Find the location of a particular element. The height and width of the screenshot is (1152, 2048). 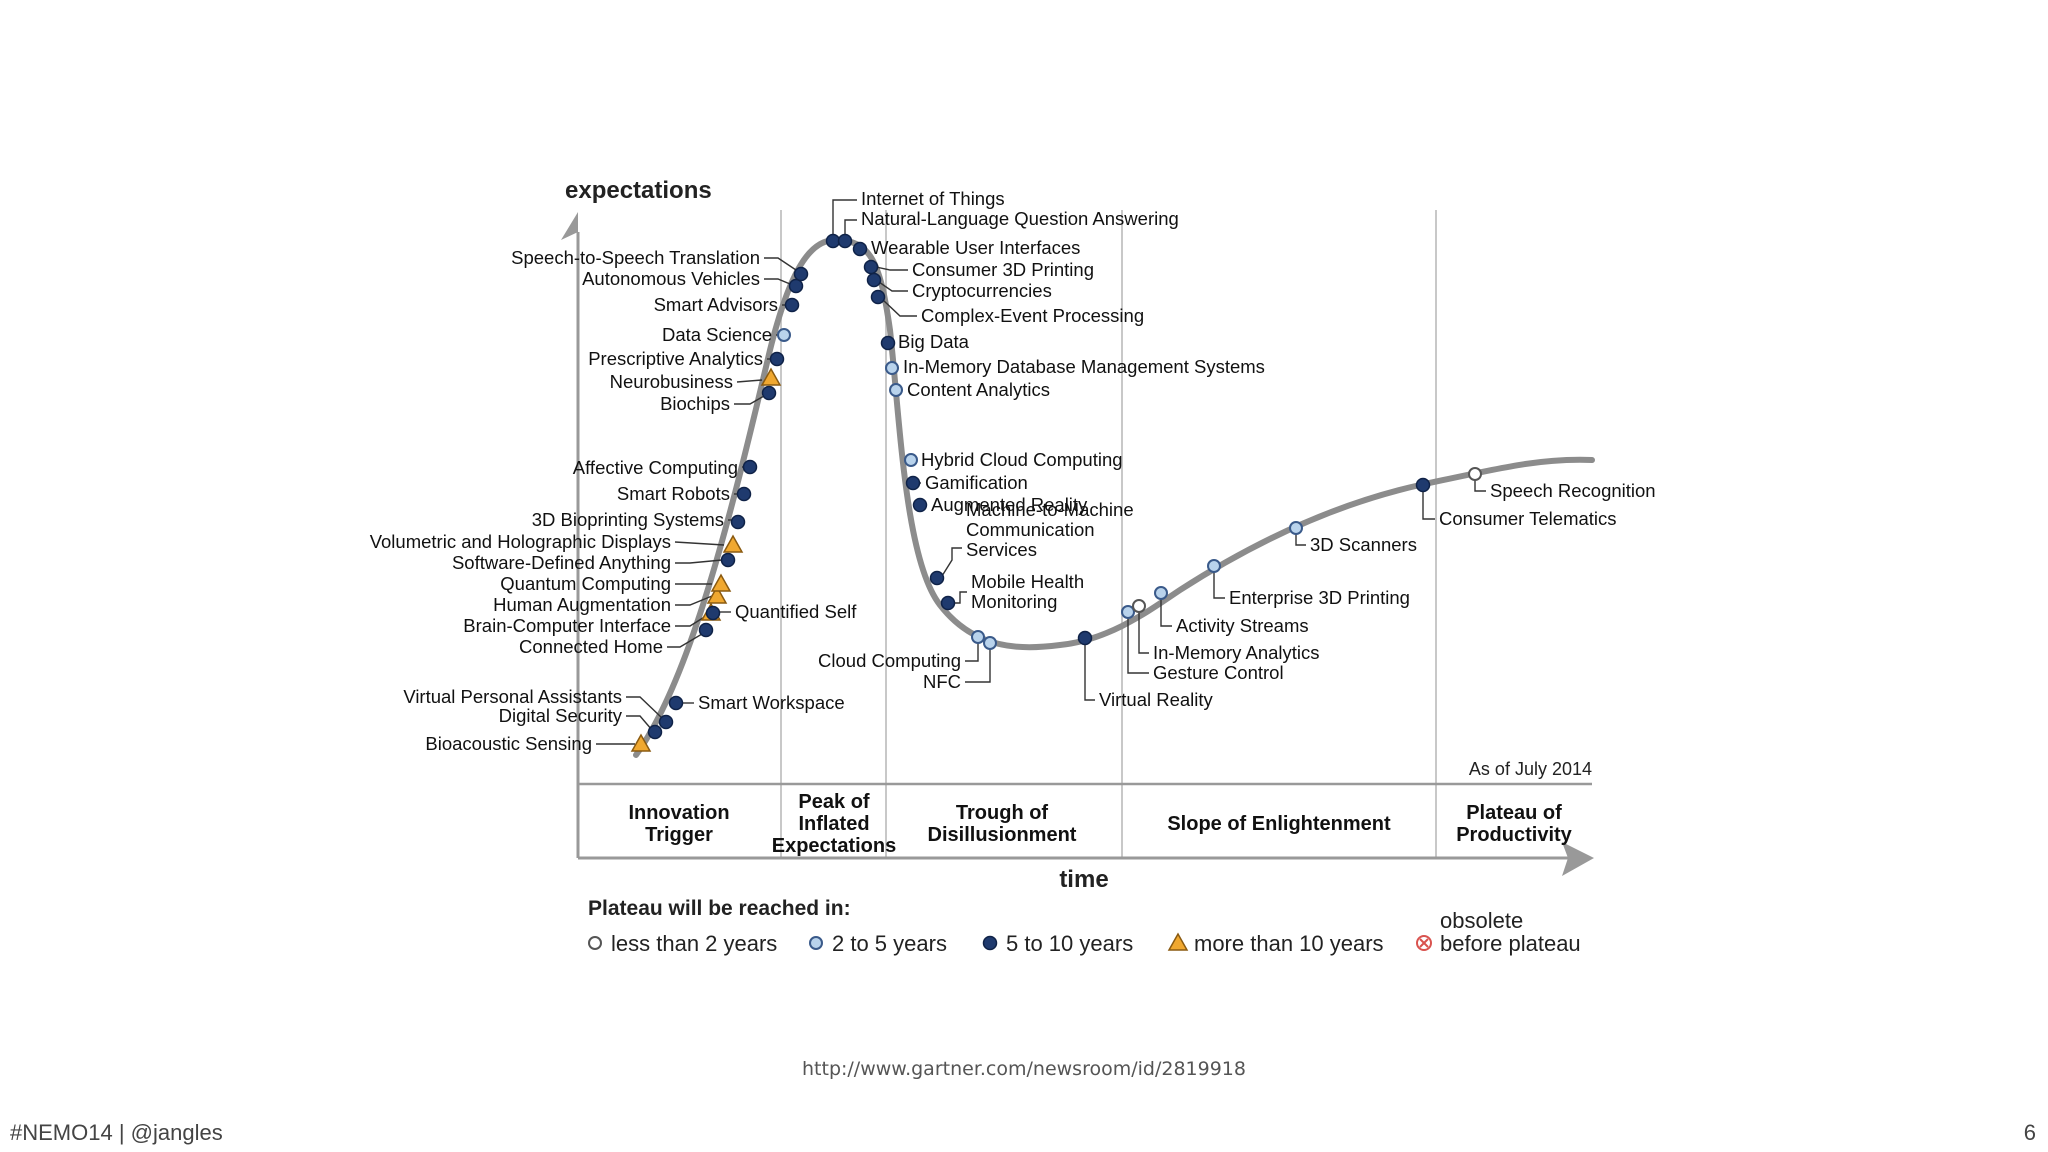

tech-marker-gesture-control is located at coordinates (1128, 612).